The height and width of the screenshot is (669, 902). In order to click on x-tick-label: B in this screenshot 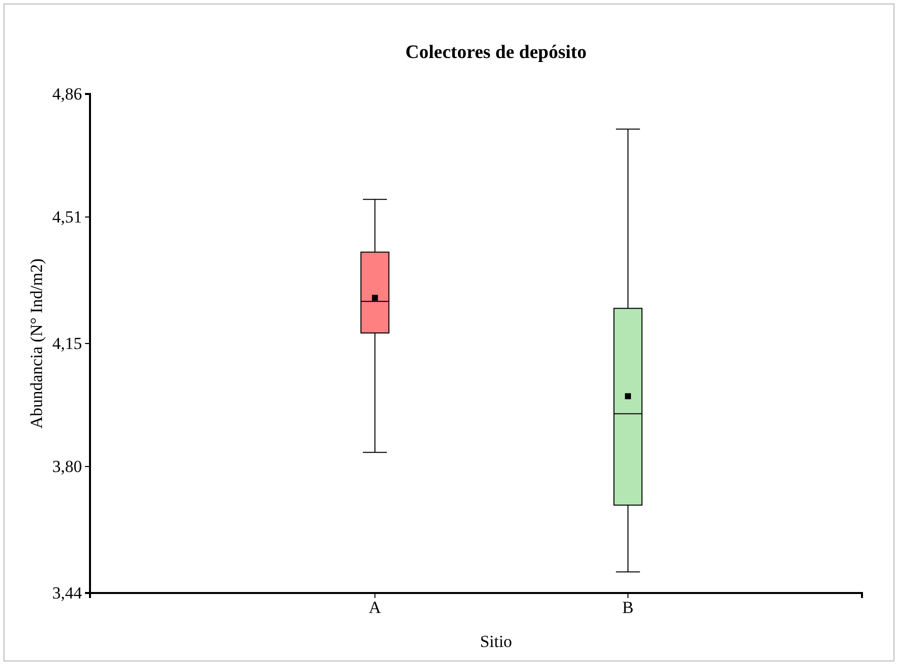, I will do `click(628, 608)`.